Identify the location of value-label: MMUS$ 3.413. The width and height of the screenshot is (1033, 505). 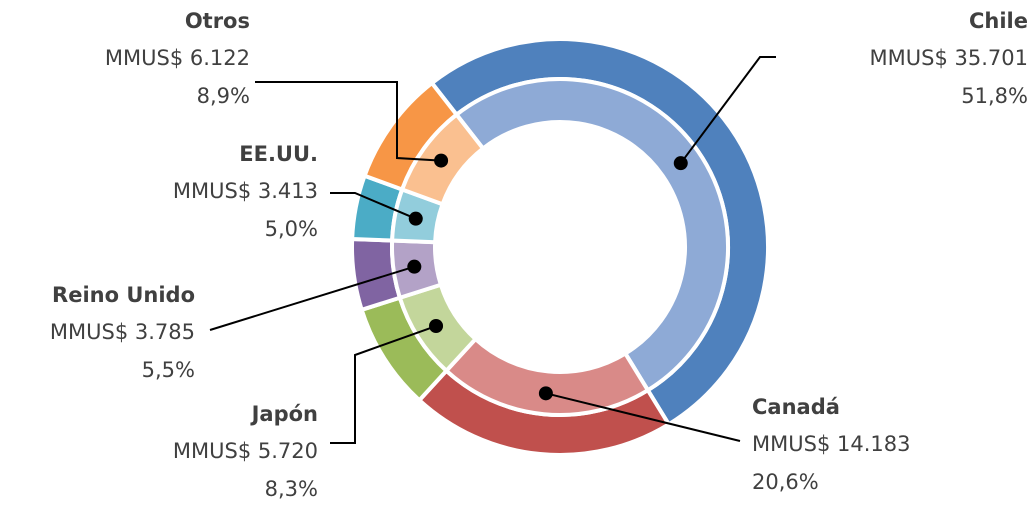
(245, 191).